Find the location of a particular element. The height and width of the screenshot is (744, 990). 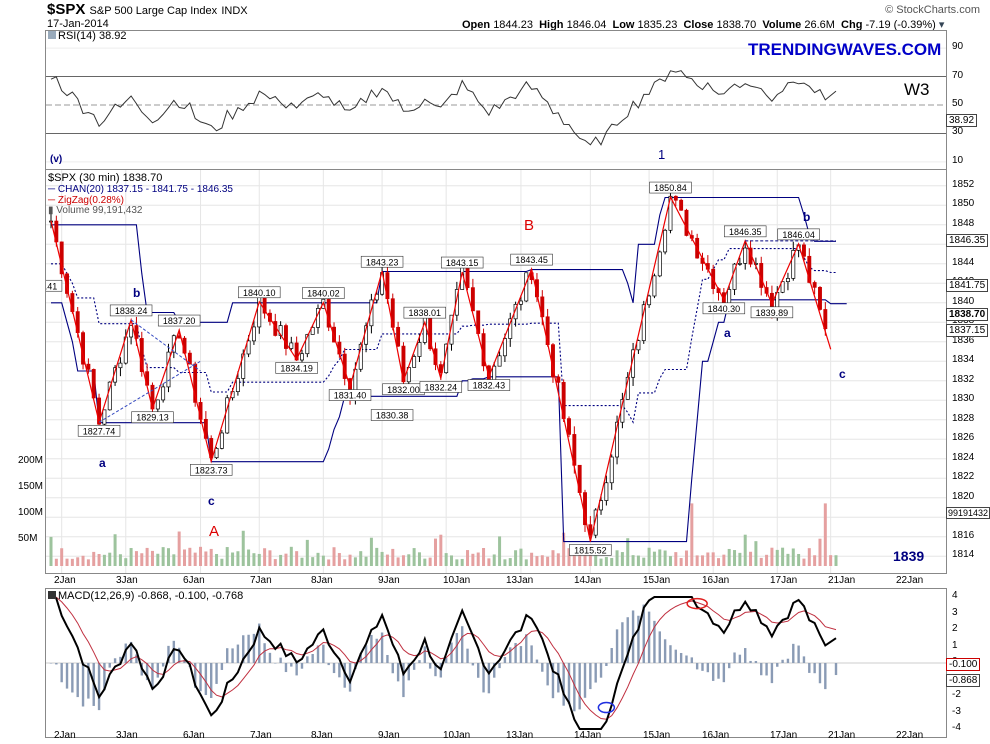

macd-tick-label: -2 is located at coordinates (956, 694).